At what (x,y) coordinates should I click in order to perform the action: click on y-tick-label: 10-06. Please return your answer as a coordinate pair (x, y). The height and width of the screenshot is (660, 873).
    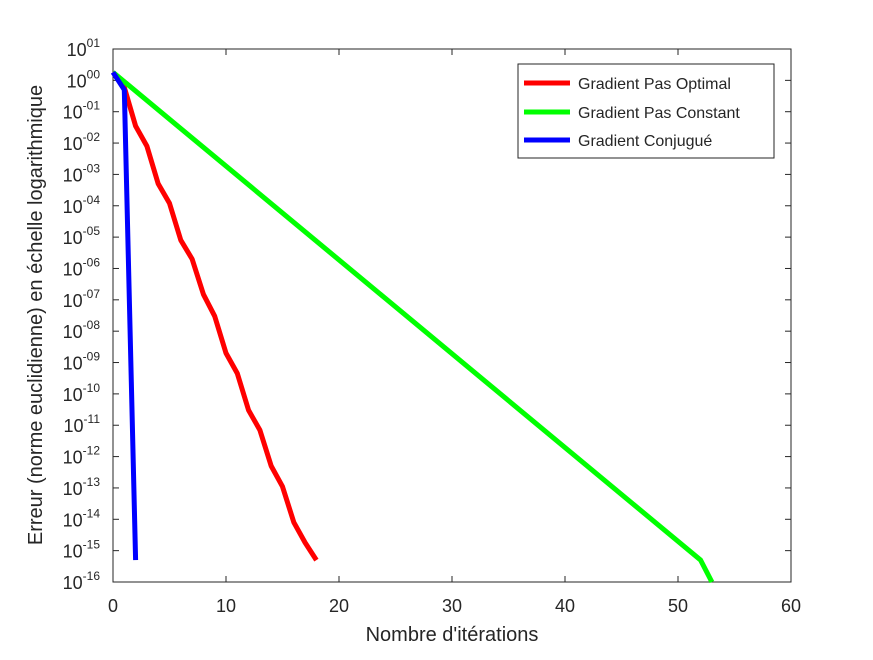
    Looking at the image, I should click on (82, 267).